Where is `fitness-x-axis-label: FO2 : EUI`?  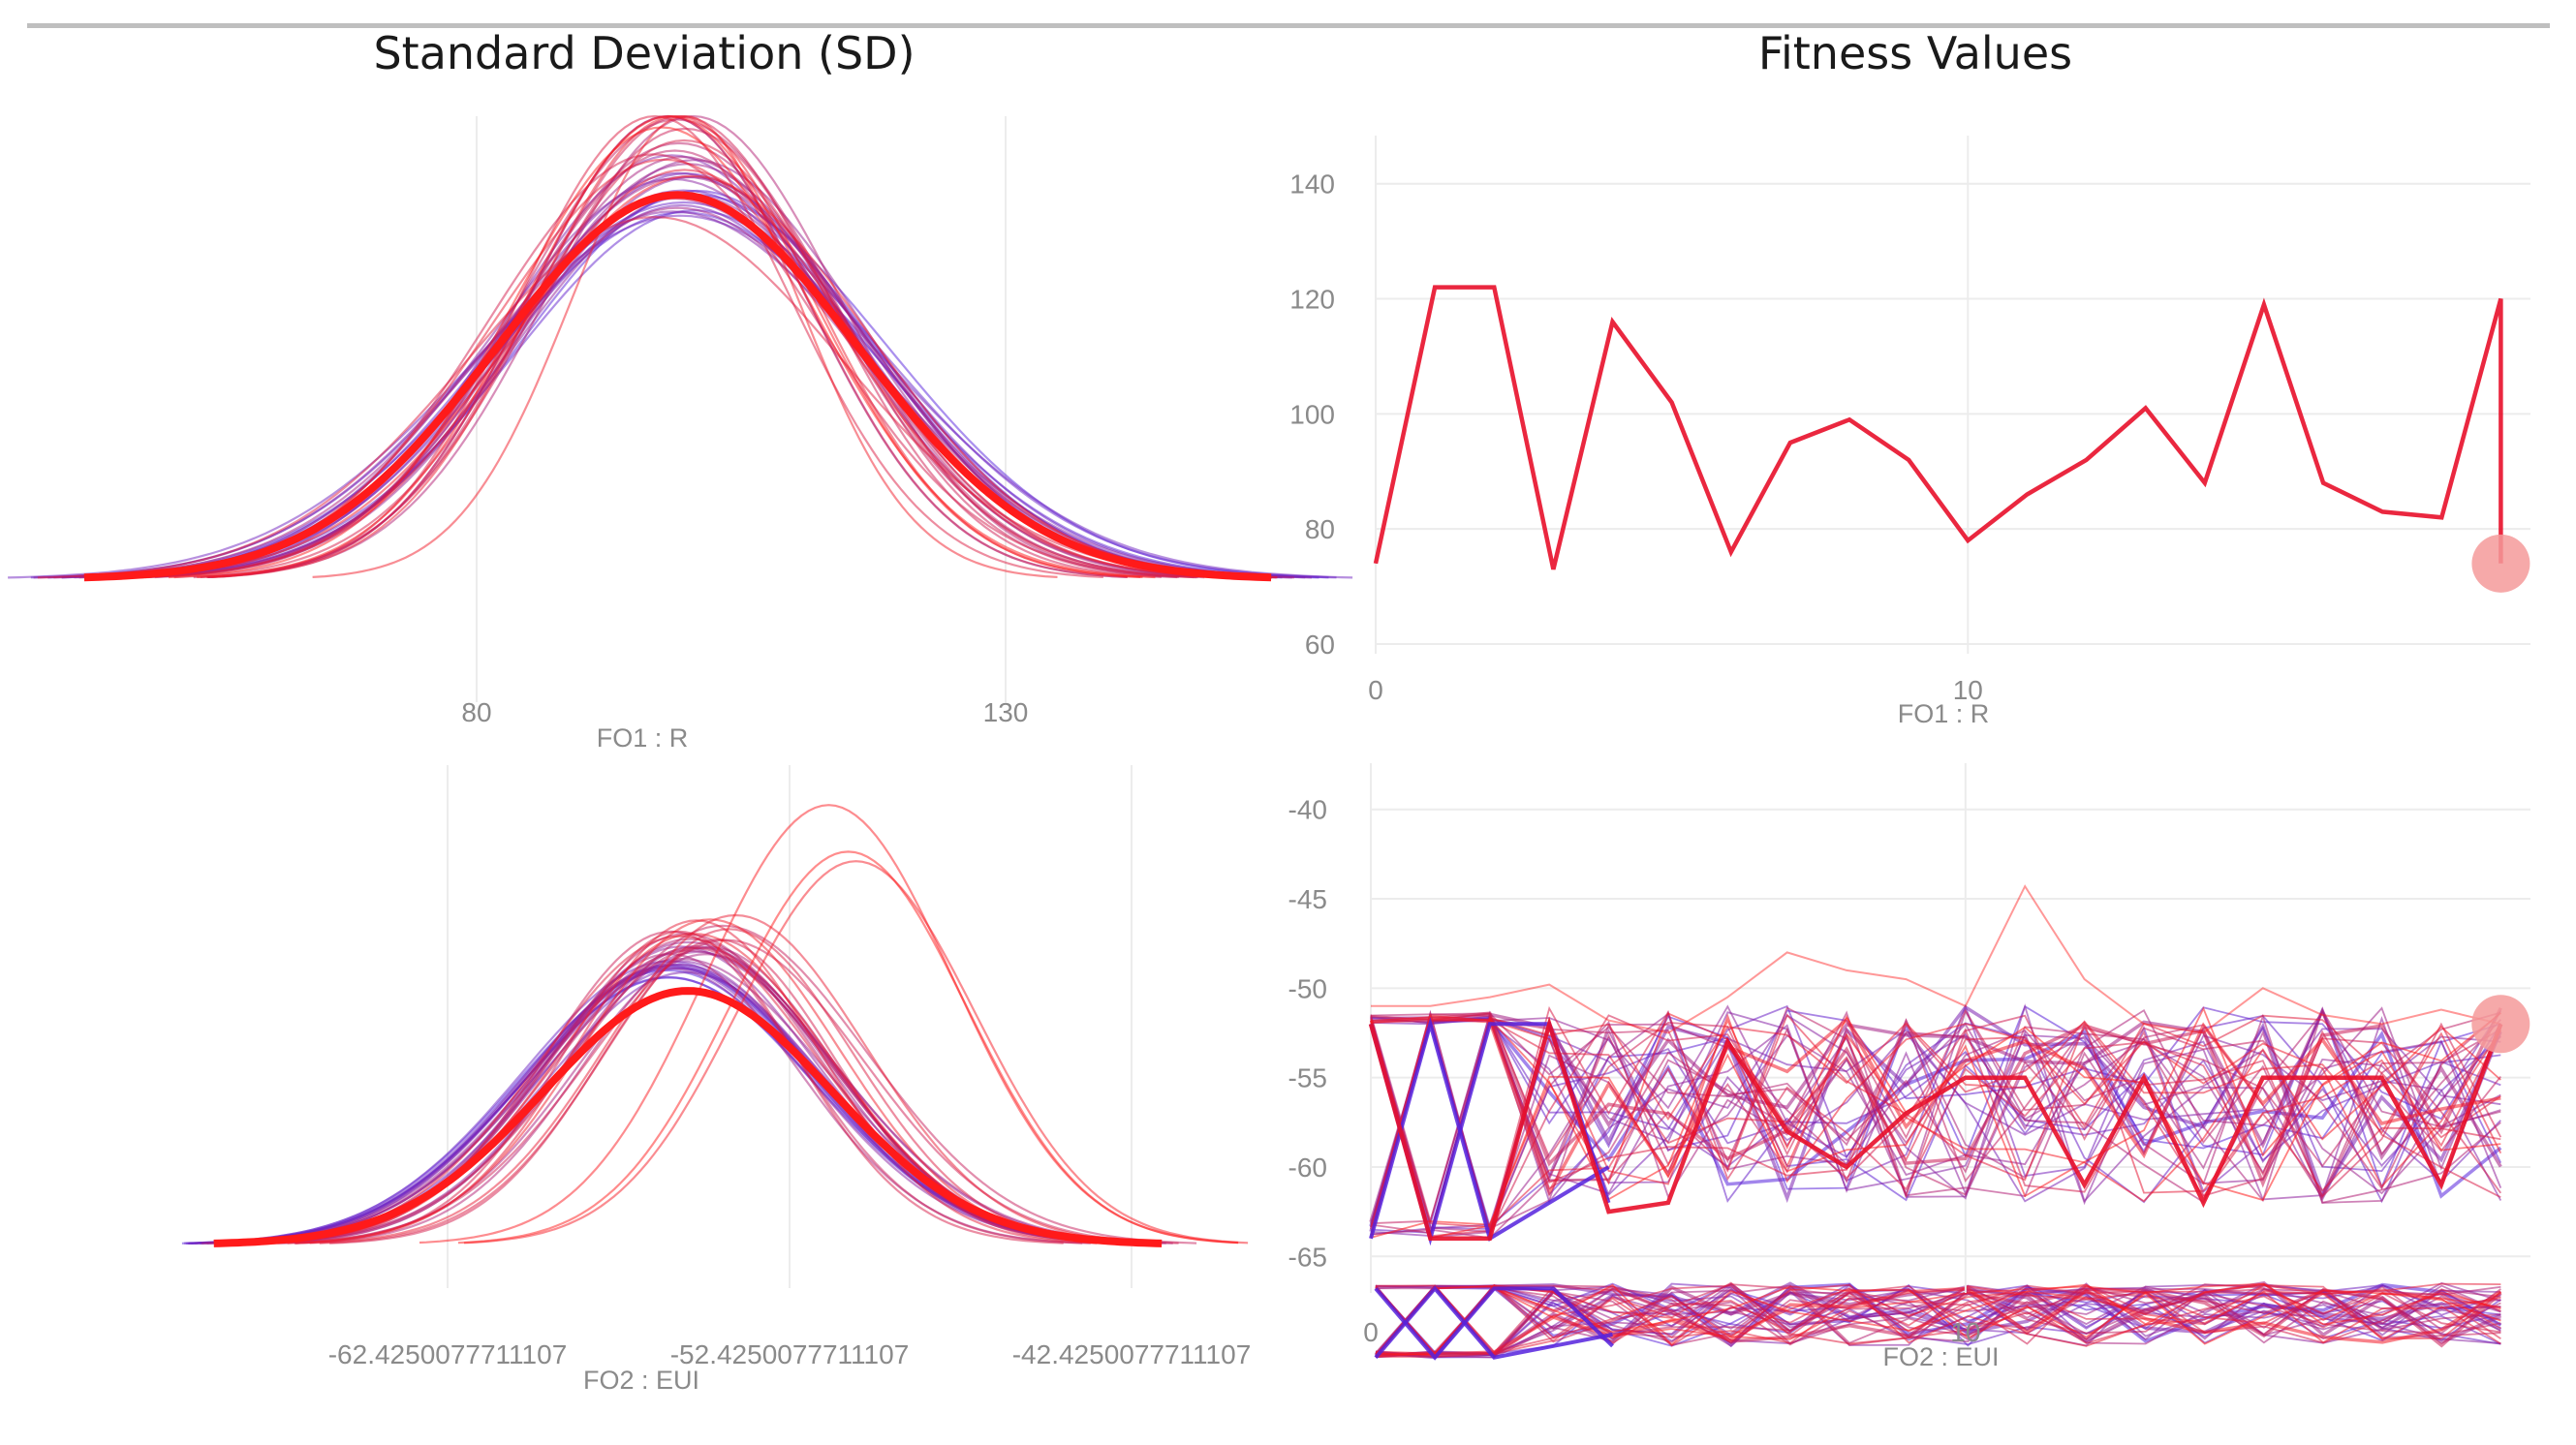 fitness-x-axis-label: FO2 : EUI is located at coordinates (1940, 1356).